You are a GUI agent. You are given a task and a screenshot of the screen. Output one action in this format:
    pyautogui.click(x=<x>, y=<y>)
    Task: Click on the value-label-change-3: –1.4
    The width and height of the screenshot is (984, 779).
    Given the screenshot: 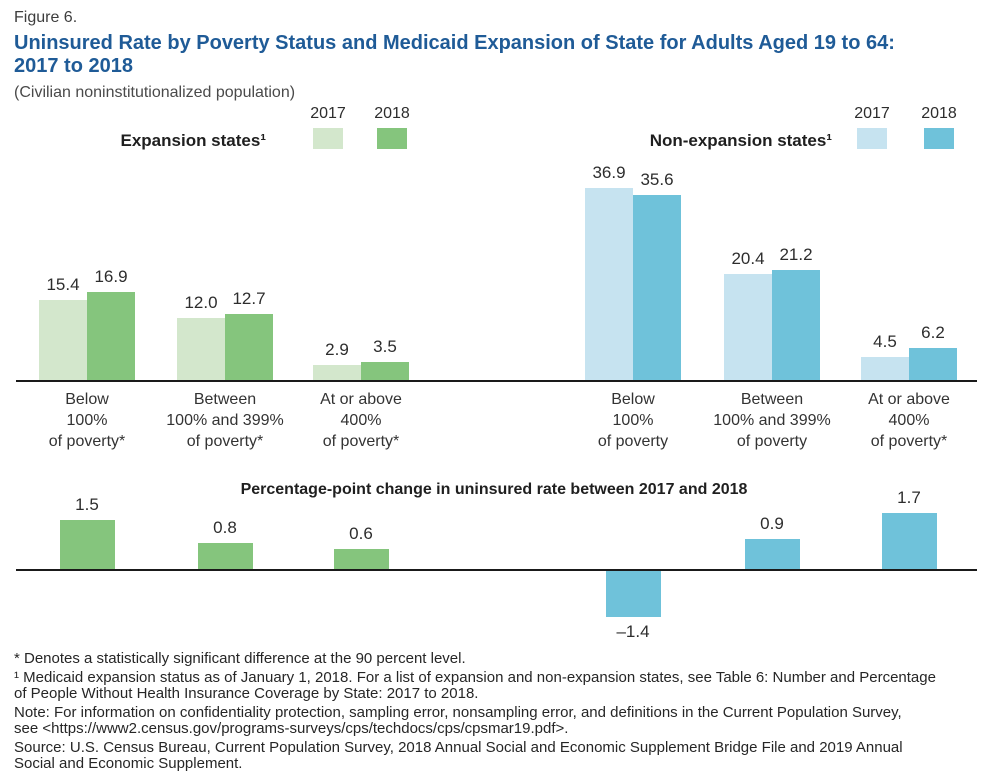 What is the action you would take?
    pyautogui.click(x=633, y=631)
    